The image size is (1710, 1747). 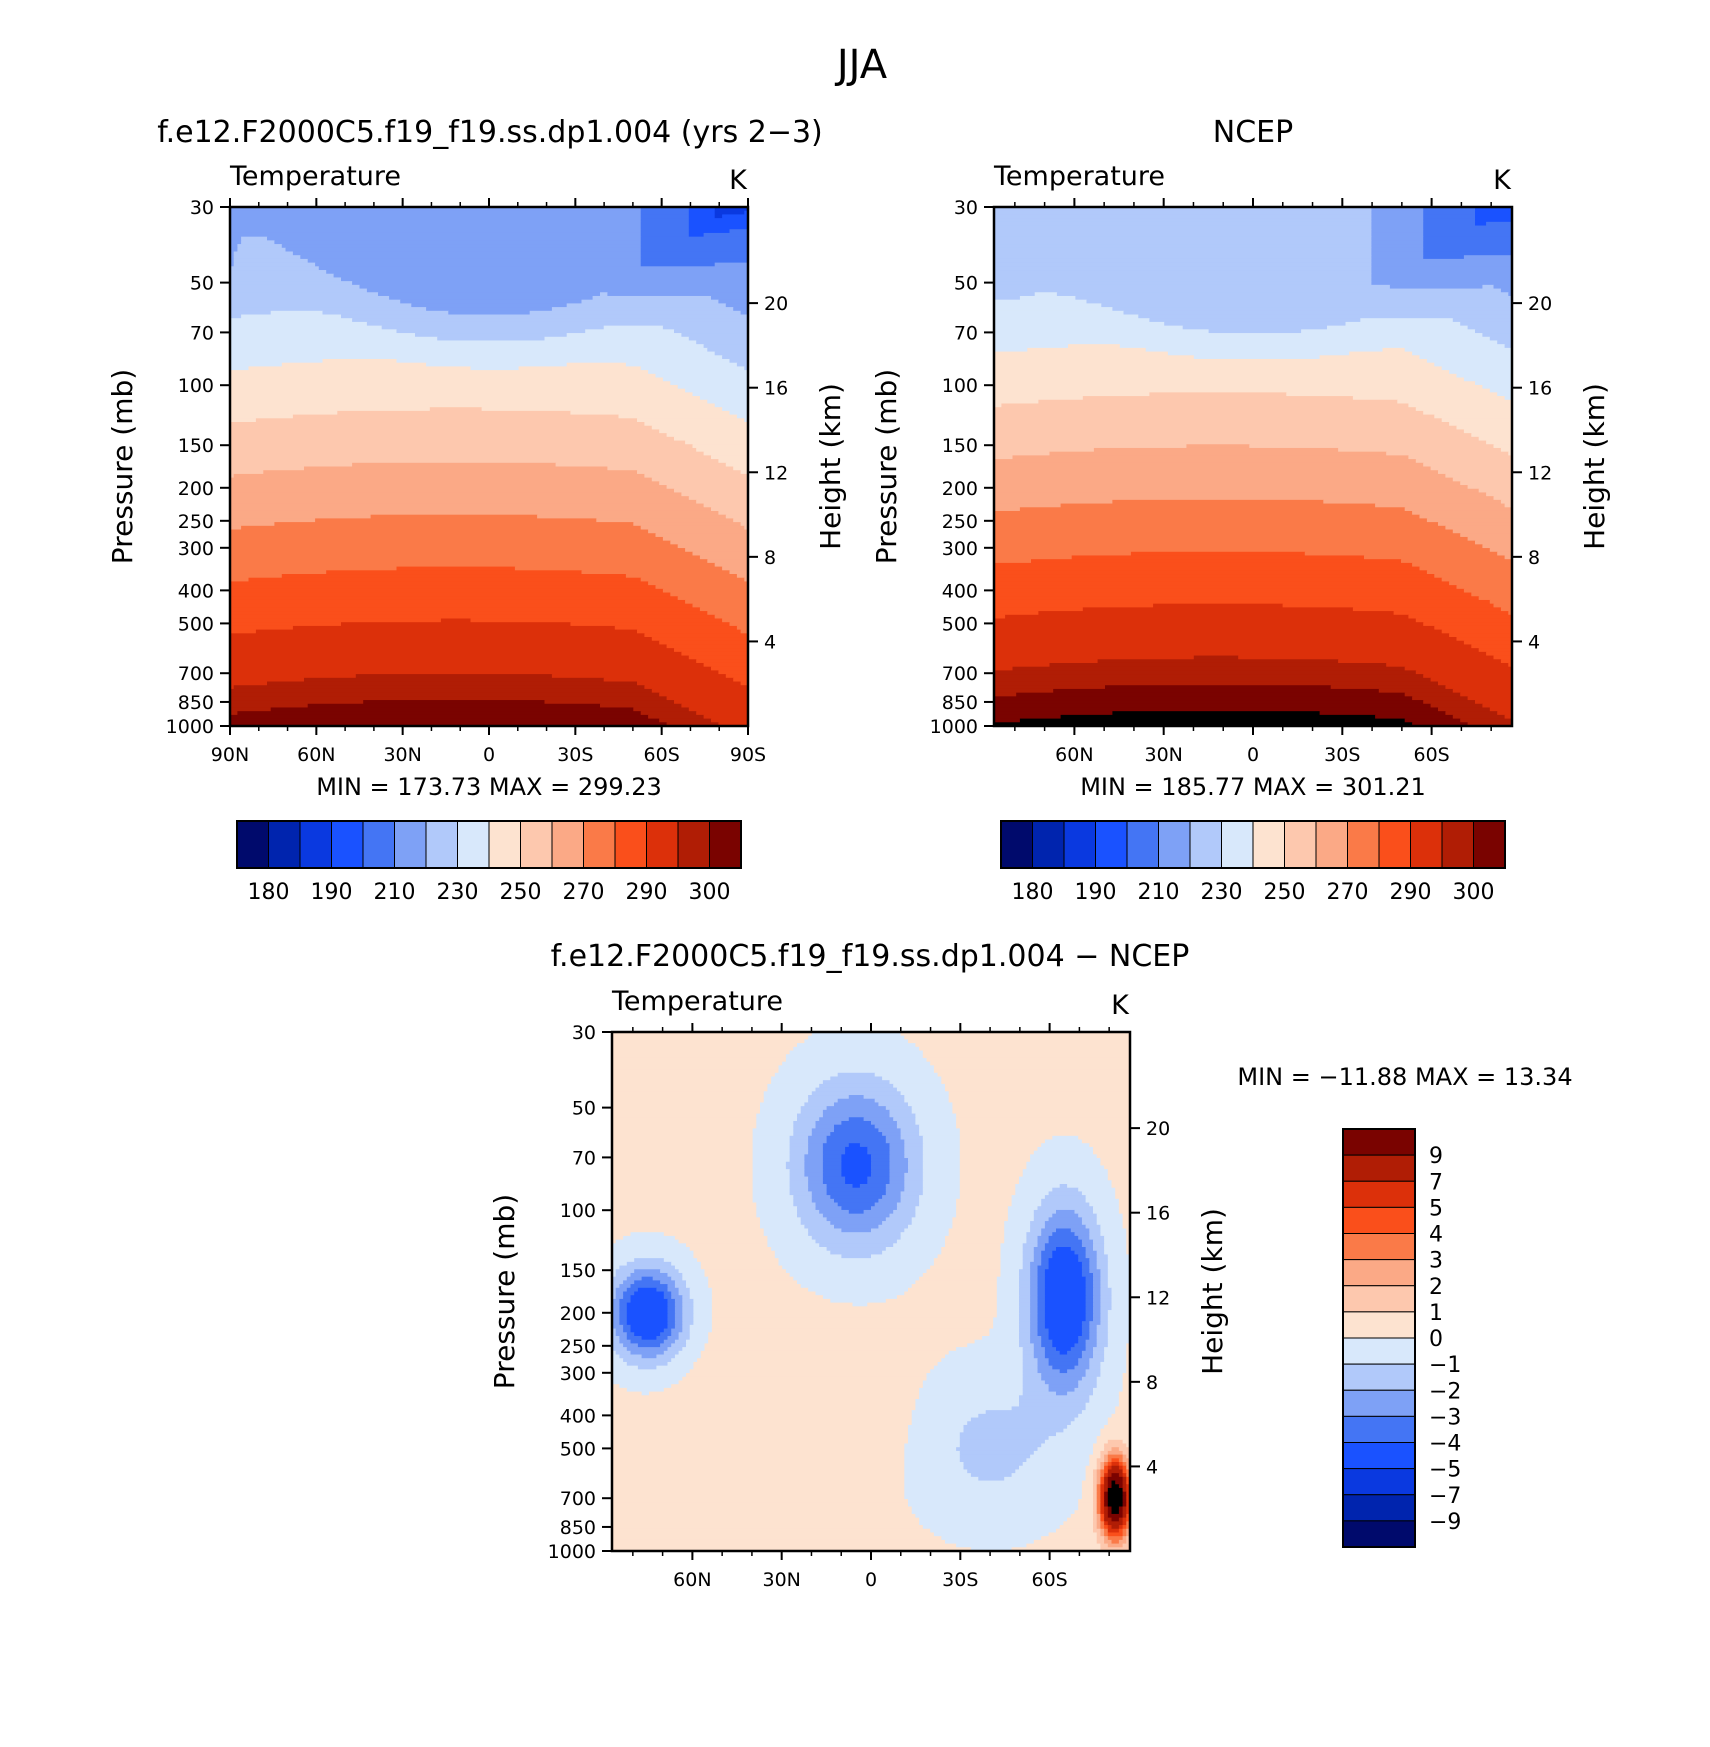 I want to click on x-tick-label: 90S, so click(x=748, y=755).